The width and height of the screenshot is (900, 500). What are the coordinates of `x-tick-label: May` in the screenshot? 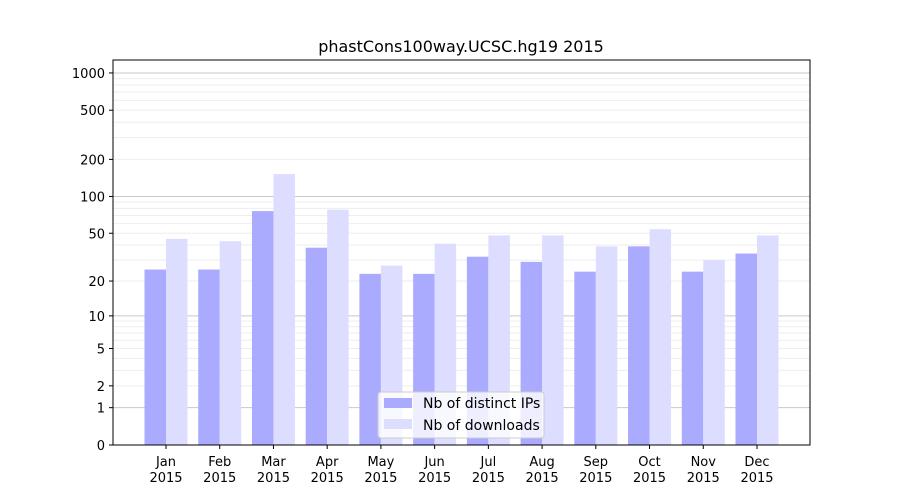 It's located at (380, 462).